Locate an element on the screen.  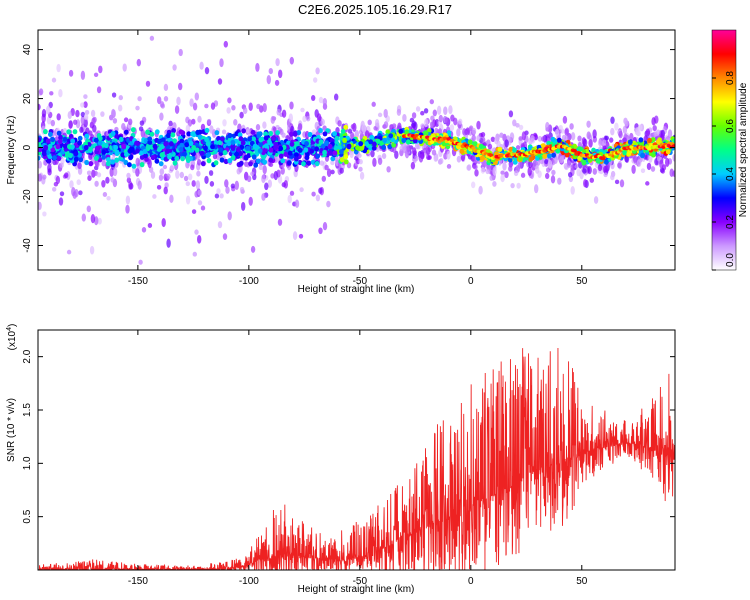
y-tick-label: -20 is located at coordinates (27, 196).